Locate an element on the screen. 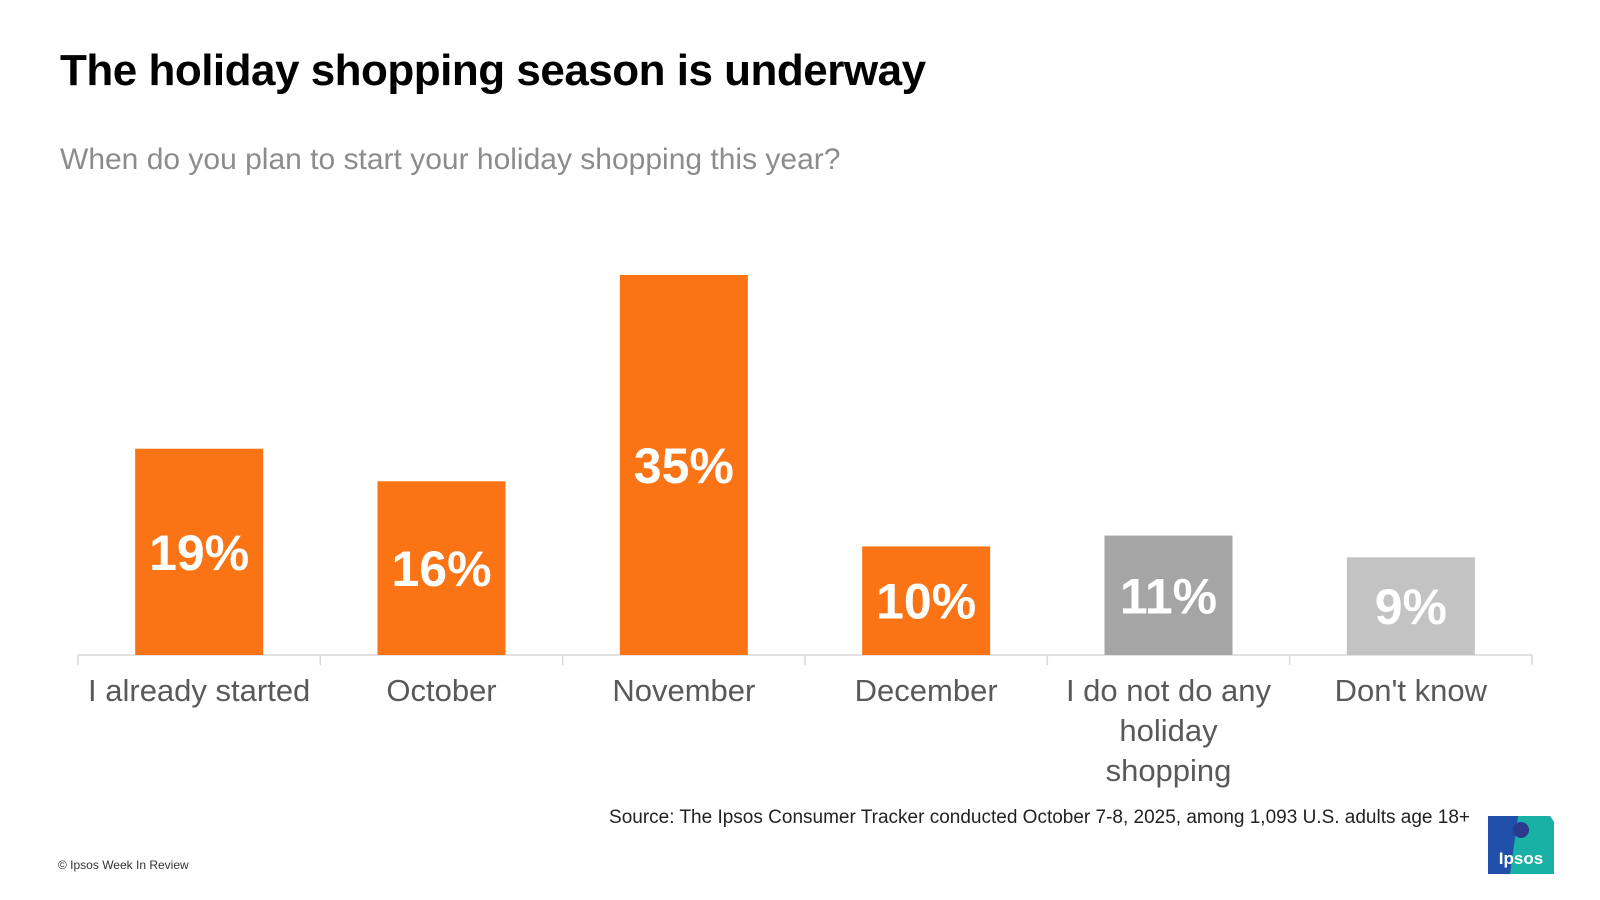 The image size is (1600, 900). bar-value-label: 19% is located at coordinates (199, 553).